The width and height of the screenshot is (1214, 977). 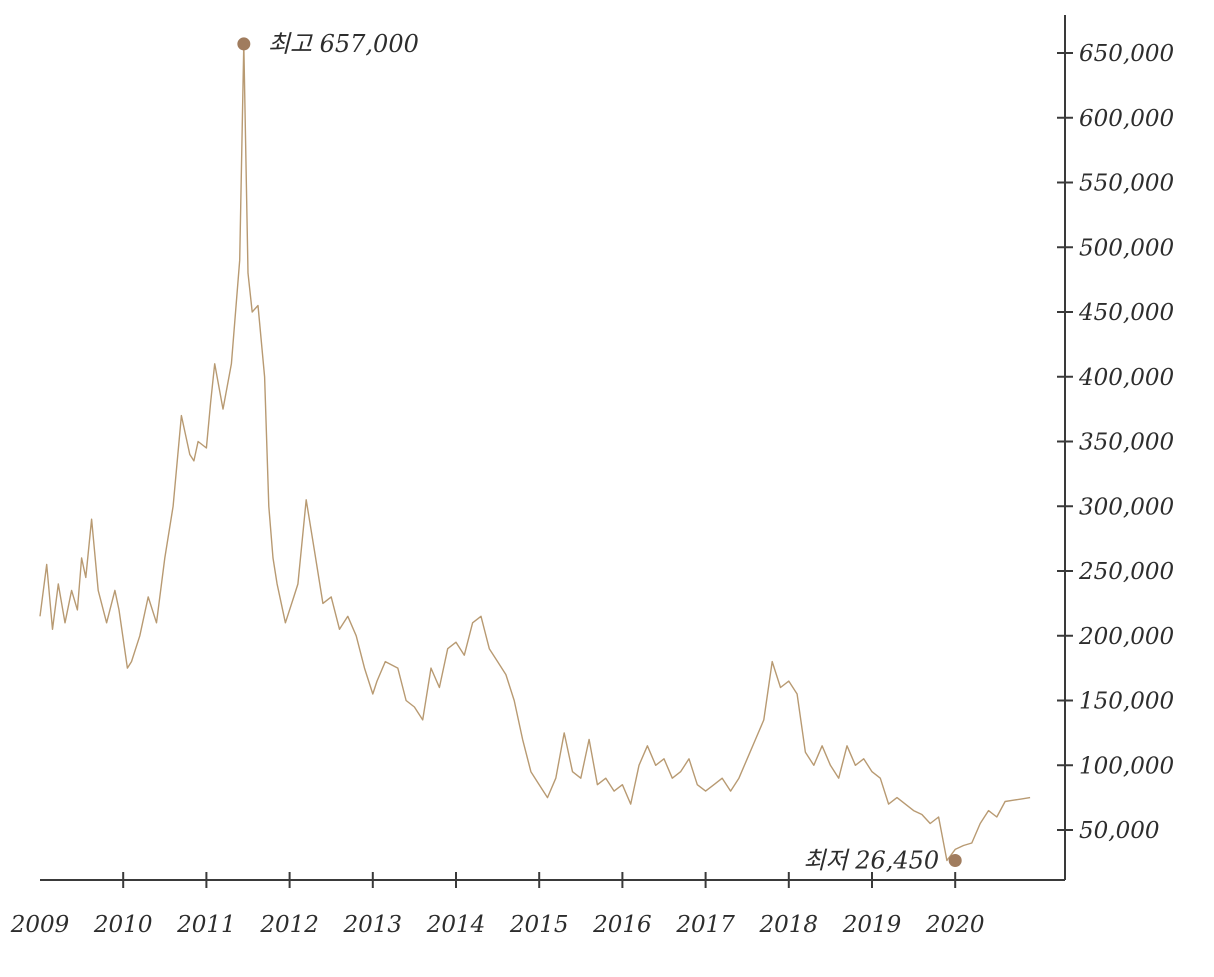 I want to click on y-tick-label: 300,000, so click(x=1126, y=507).